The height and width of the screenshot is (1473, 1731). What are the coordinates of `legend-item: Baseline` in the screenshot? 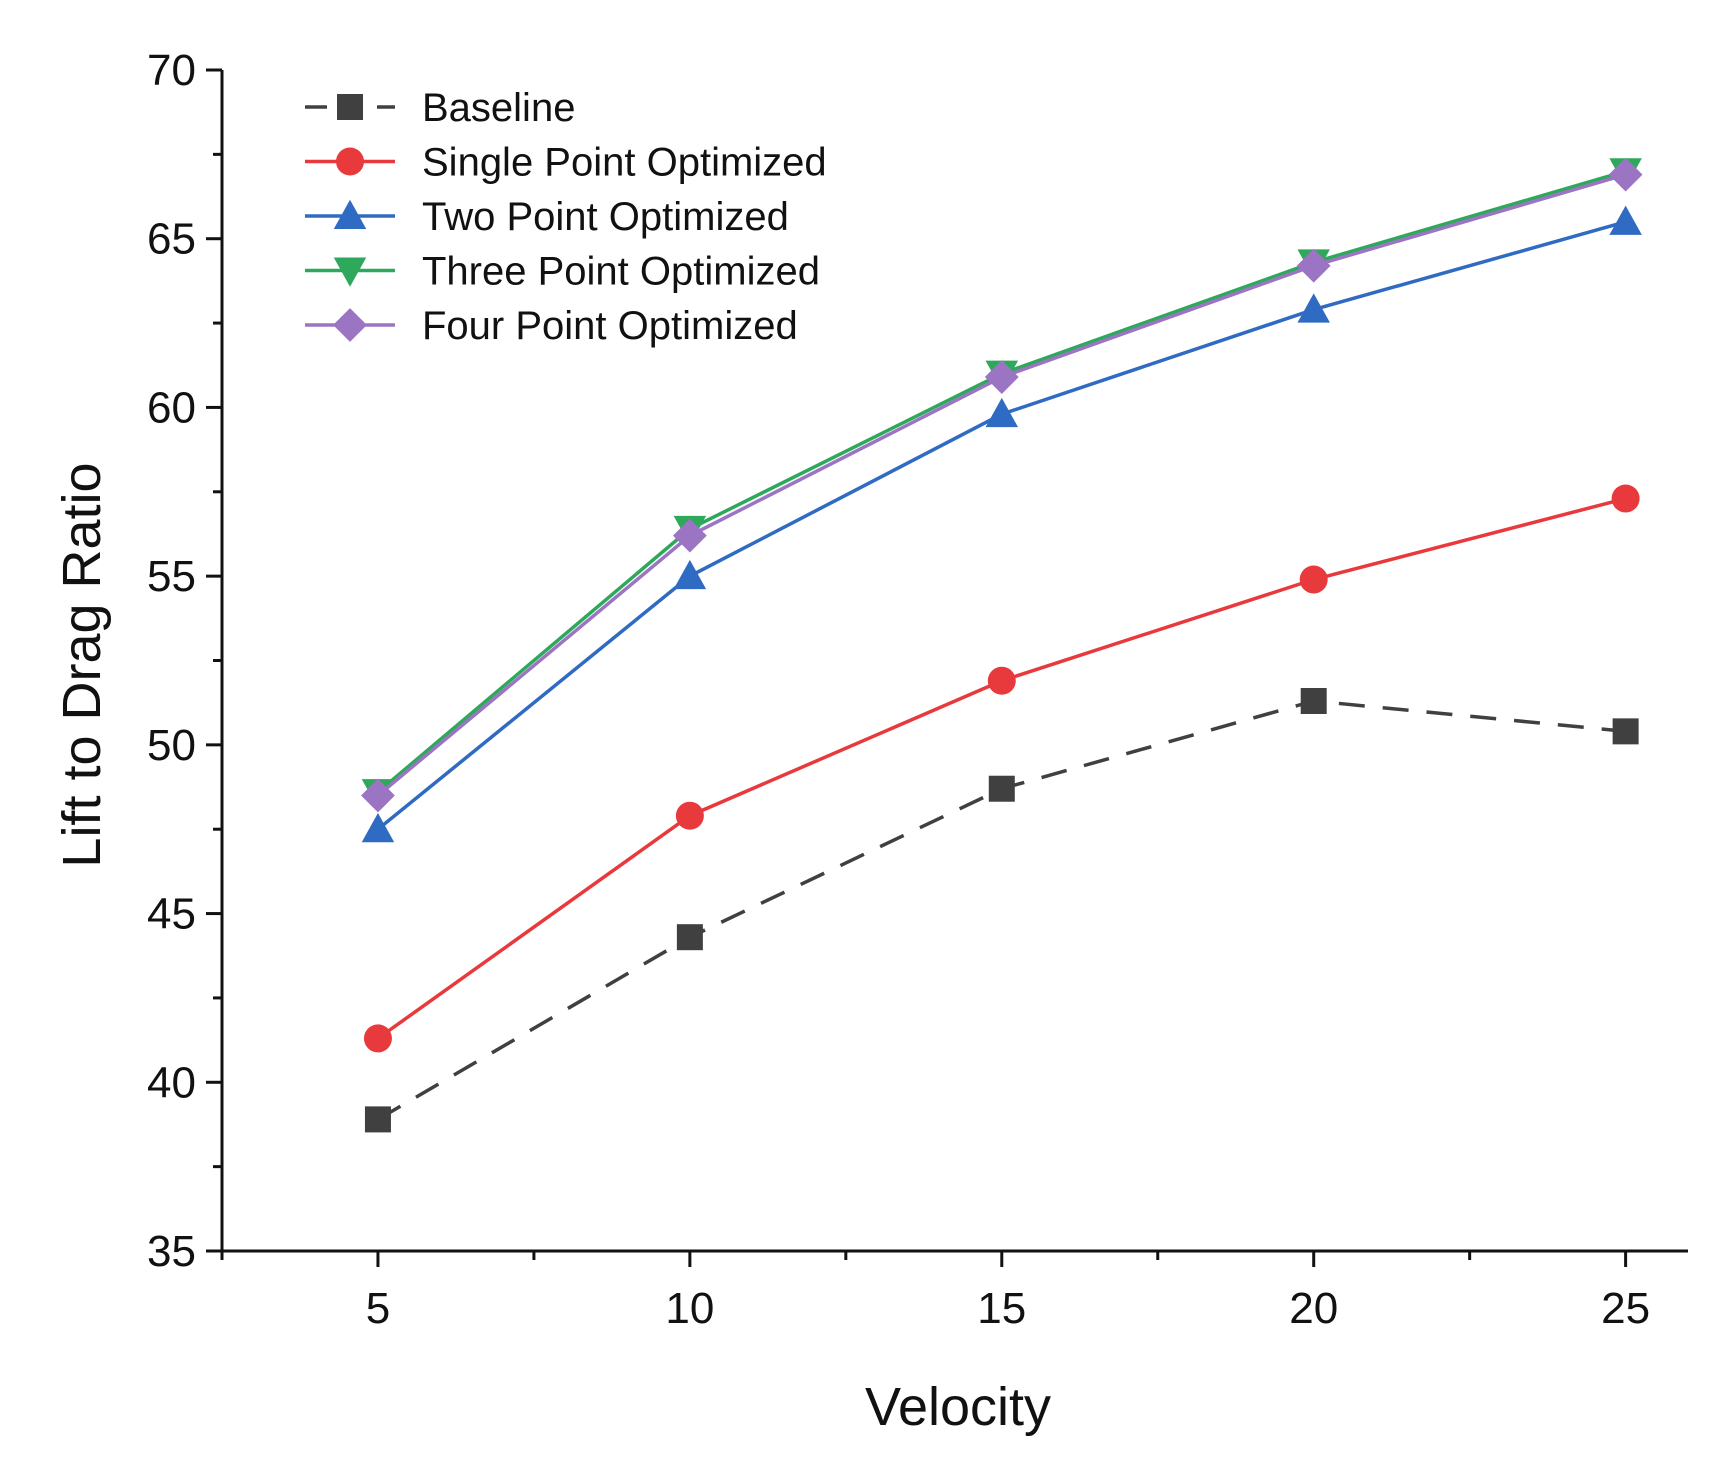 It's located at (440, 108).